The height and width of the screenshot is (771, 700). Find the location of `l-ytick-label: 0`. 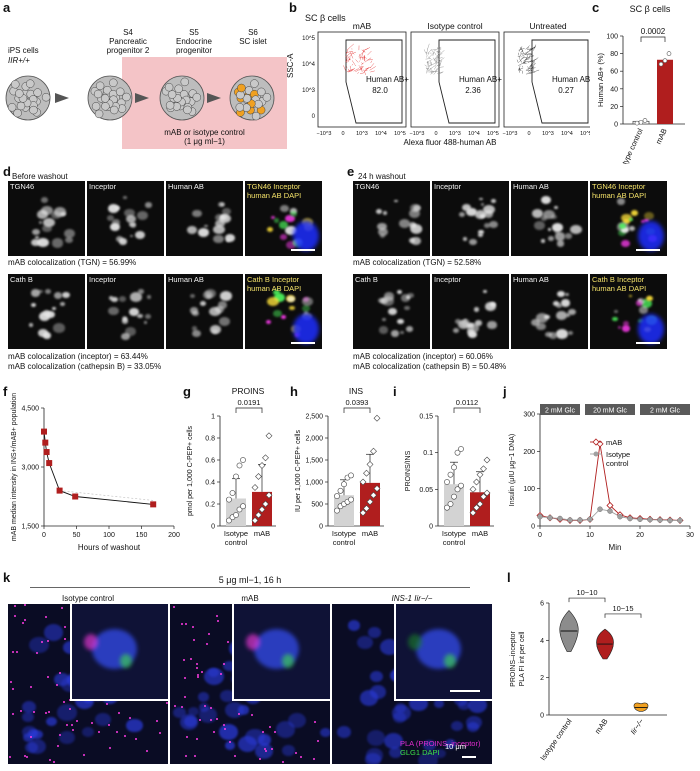

l-ytick-label: 0 is located at coordinates (542, 716).